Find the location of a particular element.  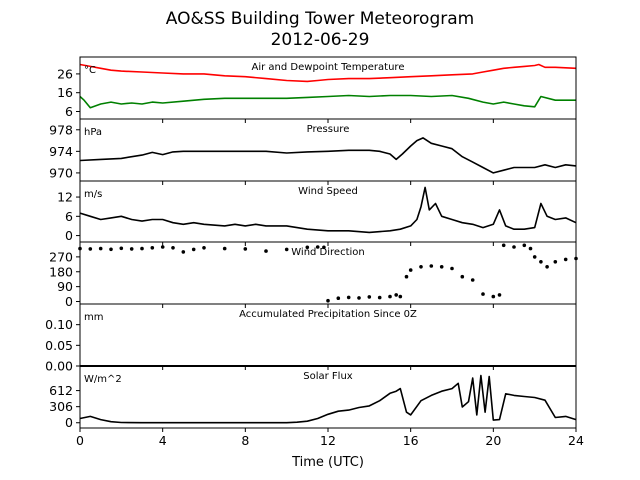

panel-5-ytick-label-1: 306 is located at coordinates (61, 406).